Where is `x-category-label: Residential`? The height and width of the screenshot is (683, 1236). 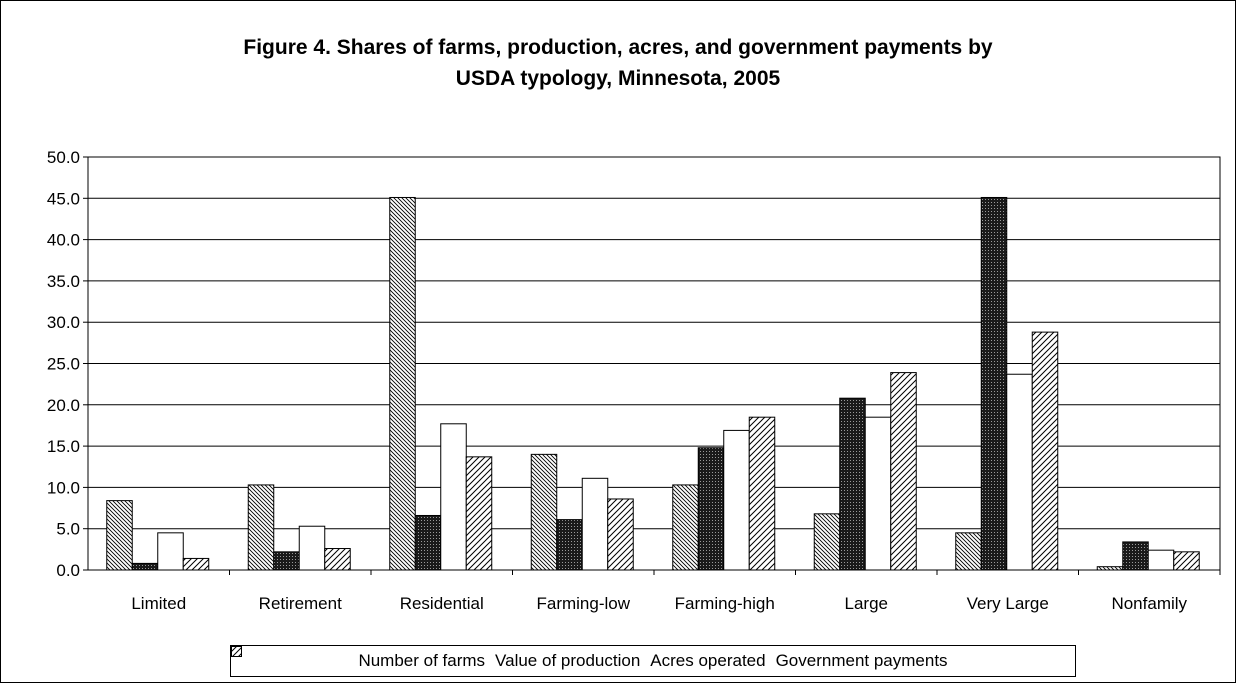
x-category-label: Residential is located at coordinates (442, 603).